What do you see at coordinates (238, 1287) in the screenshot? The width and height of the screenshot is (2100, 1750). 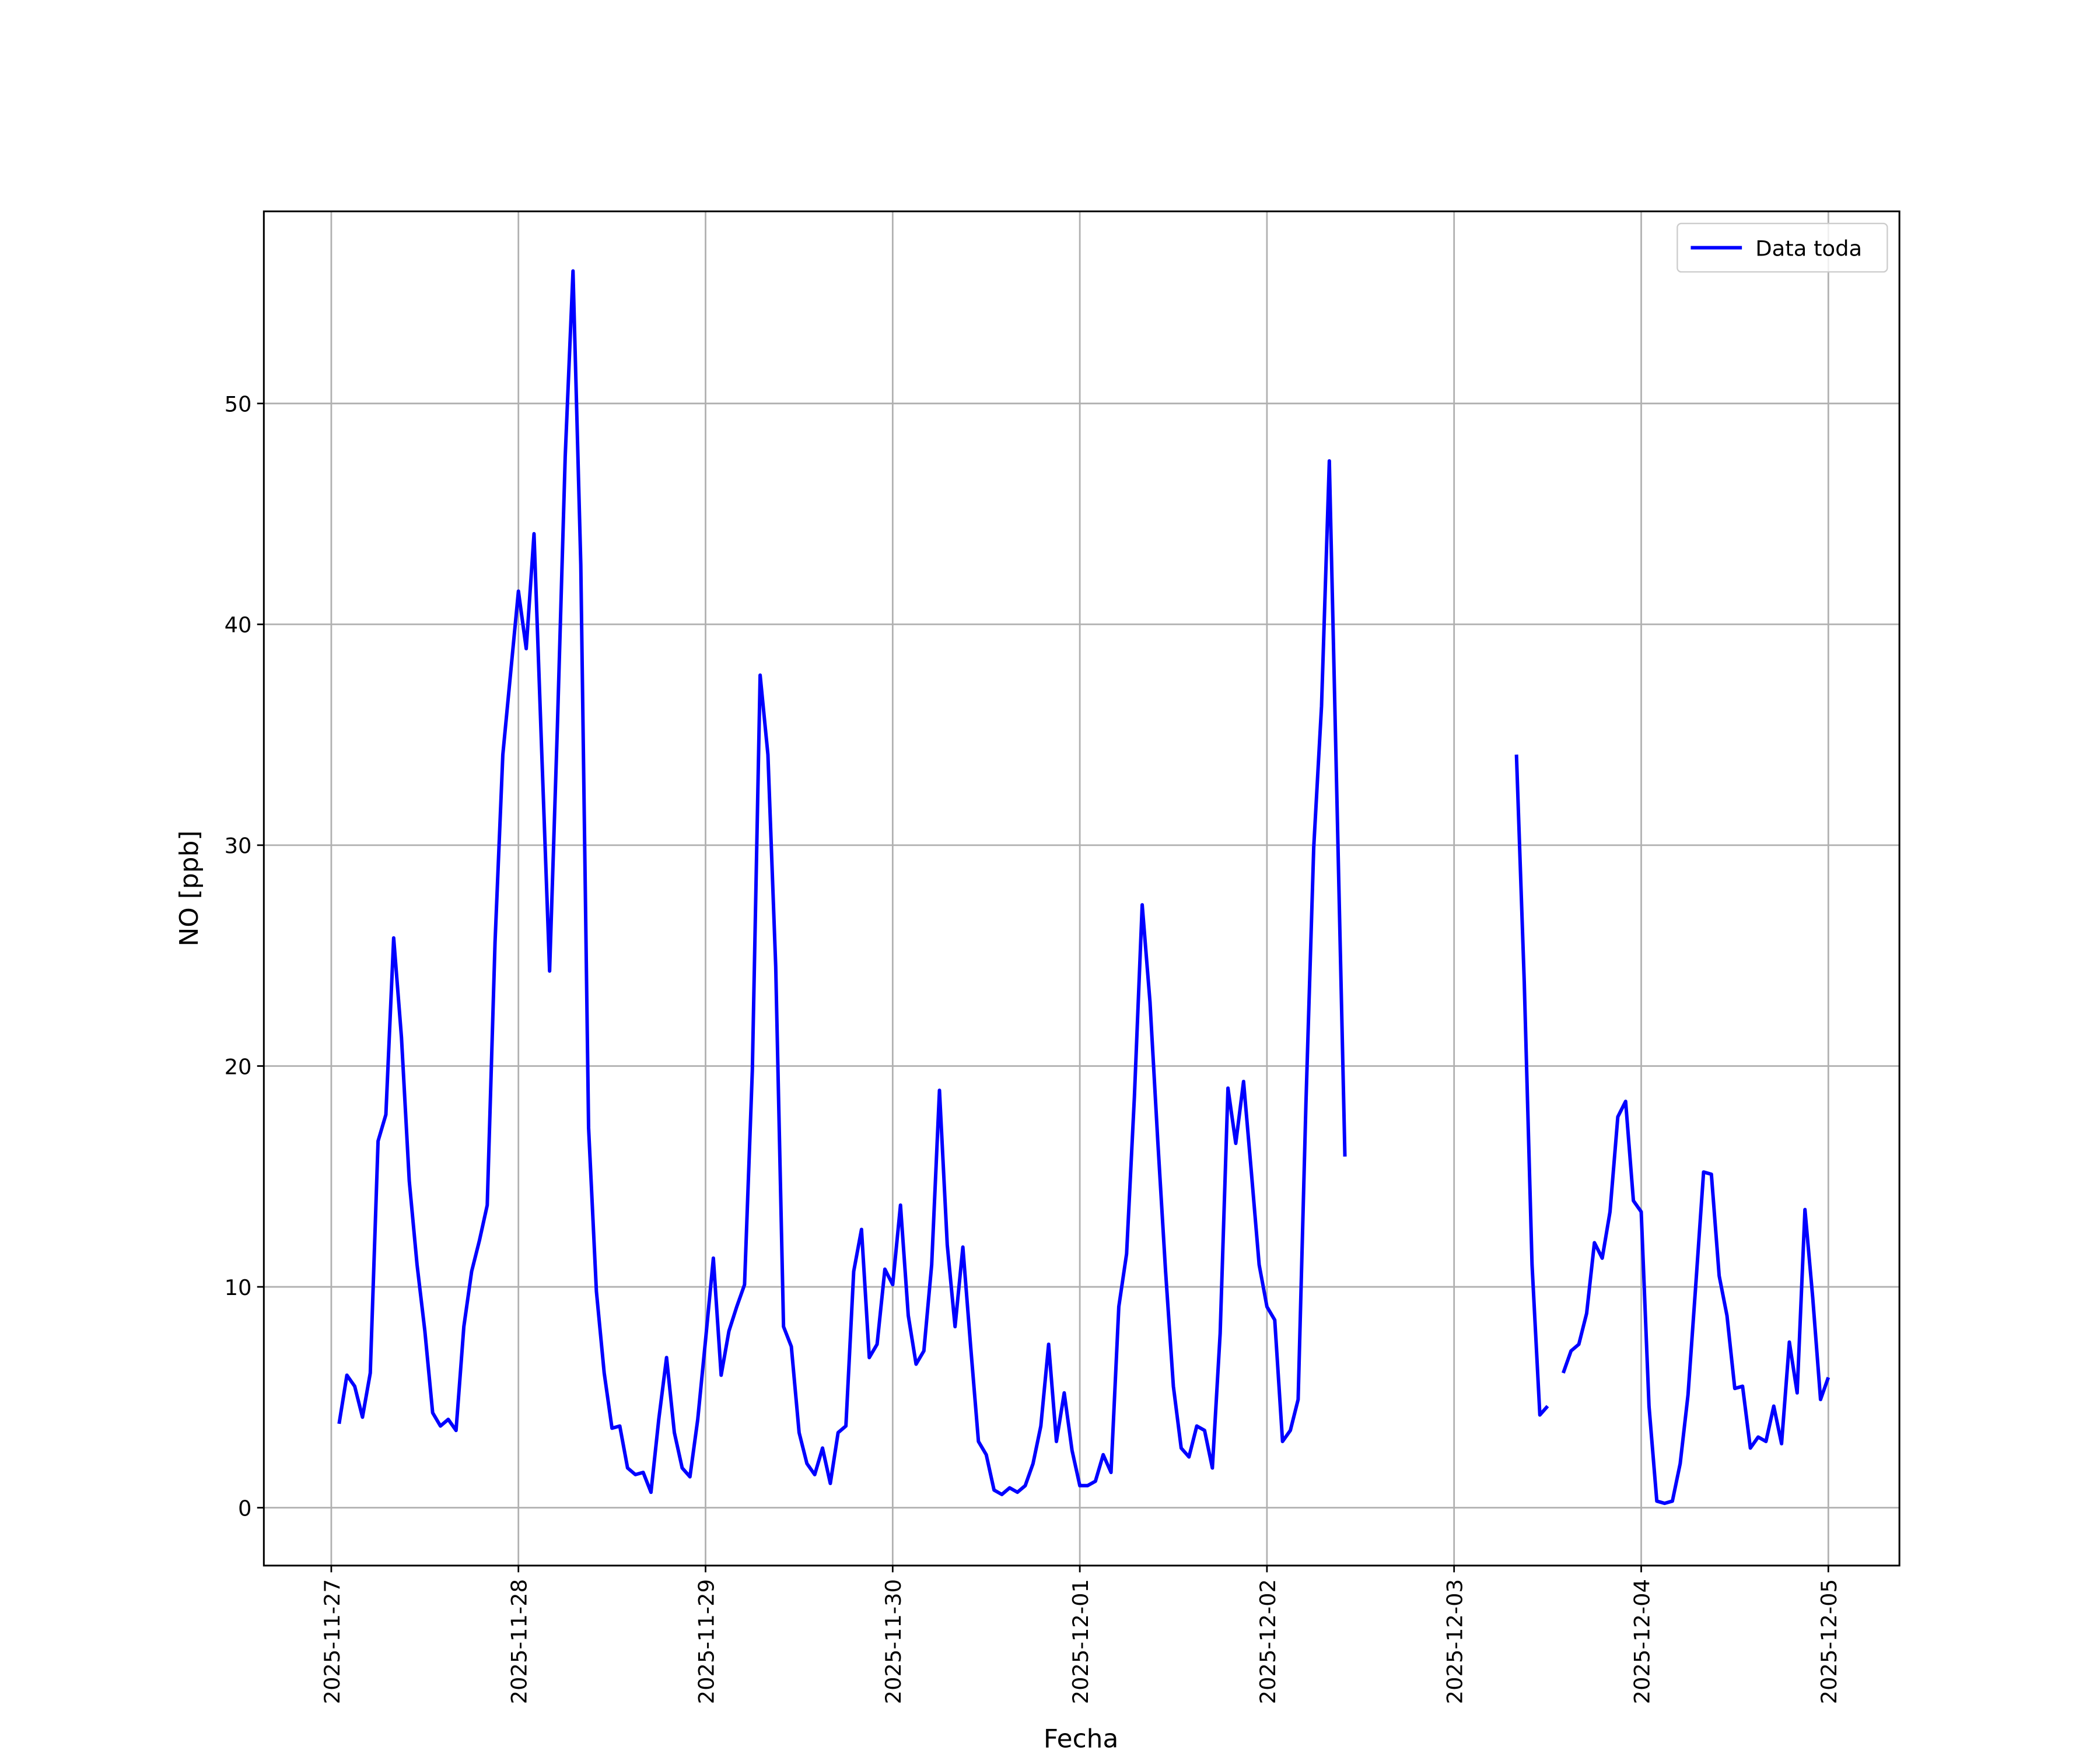 I see `y-tick-label: 10` at bounding box center [238, 1287].